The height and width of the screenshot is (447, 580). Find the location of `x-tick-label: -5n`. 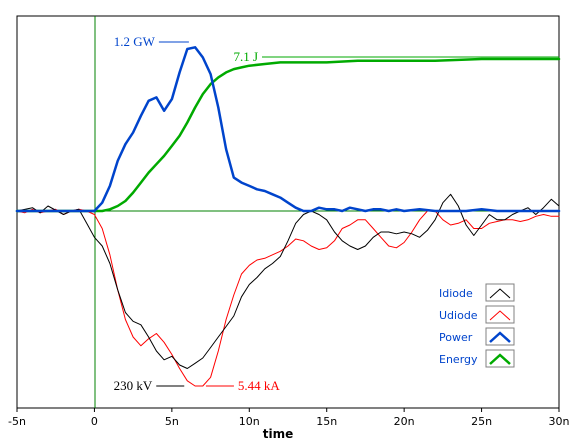

x-tick-label: -5n is located at coordinates (17, 421).